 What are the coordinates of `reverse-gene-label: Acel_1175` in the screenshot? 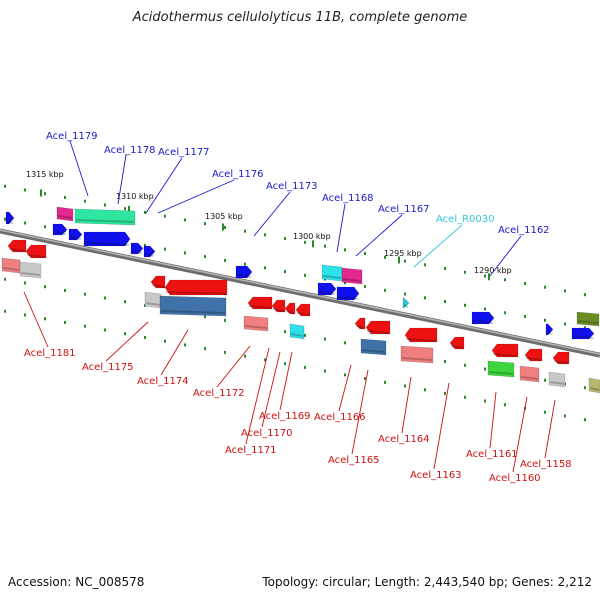 It's located at (108, 367).